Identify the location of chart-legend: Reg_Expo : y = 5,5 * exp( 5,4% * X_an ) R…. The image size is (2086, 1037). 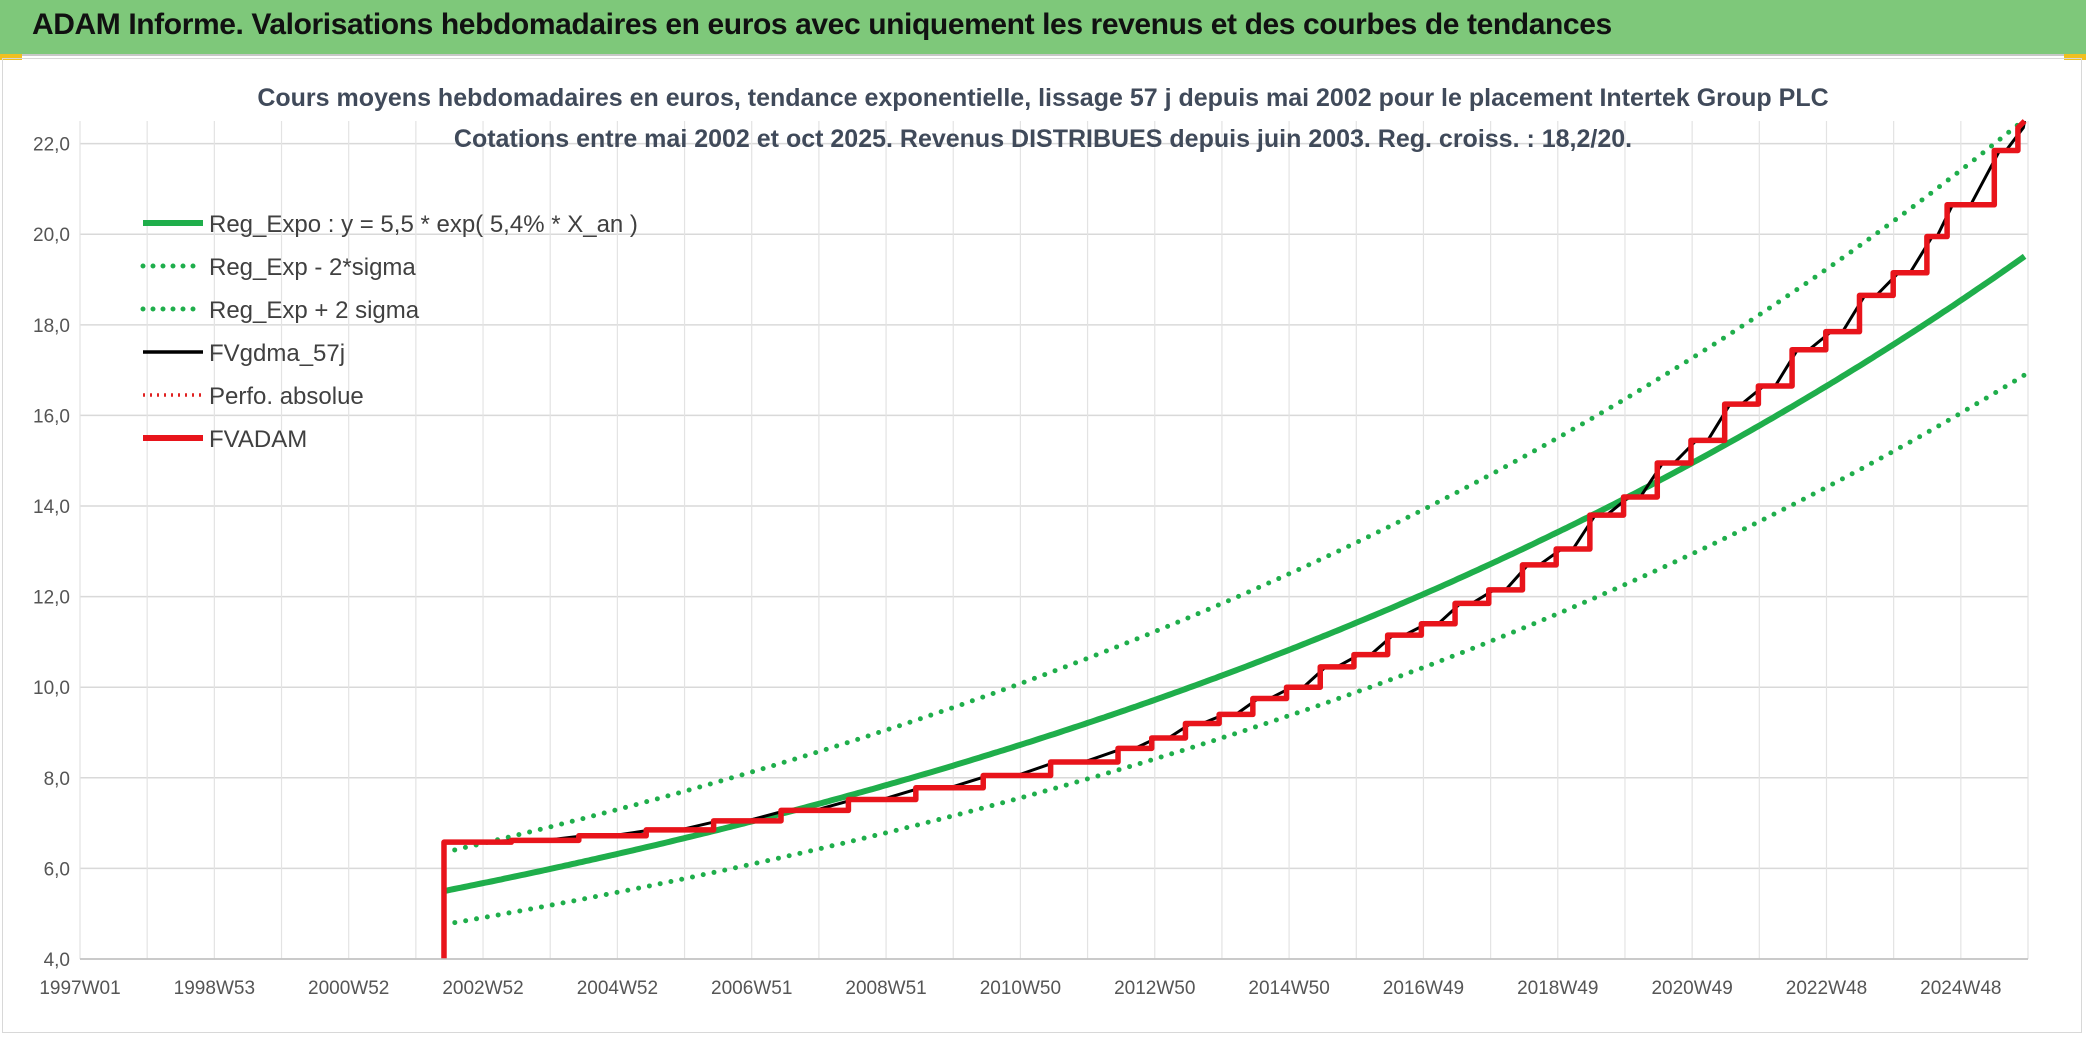
(389, 332).